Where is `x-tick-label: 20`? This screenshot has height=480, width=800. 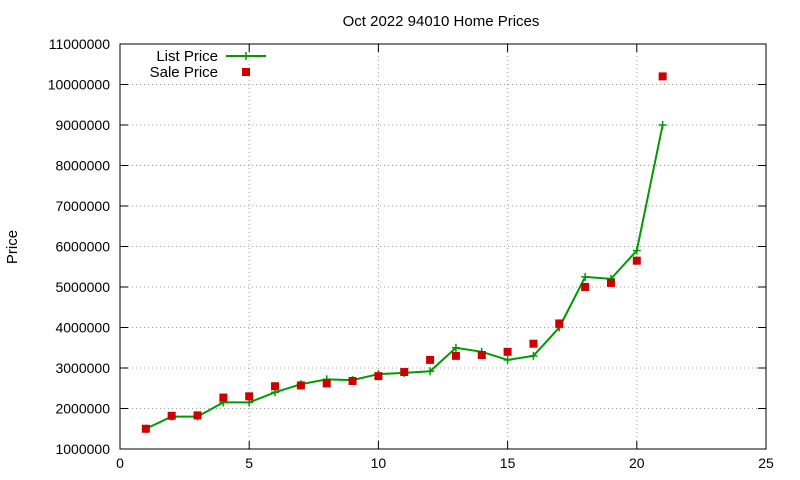
x-tick-label: 20 is located at coordinates (637, 463).